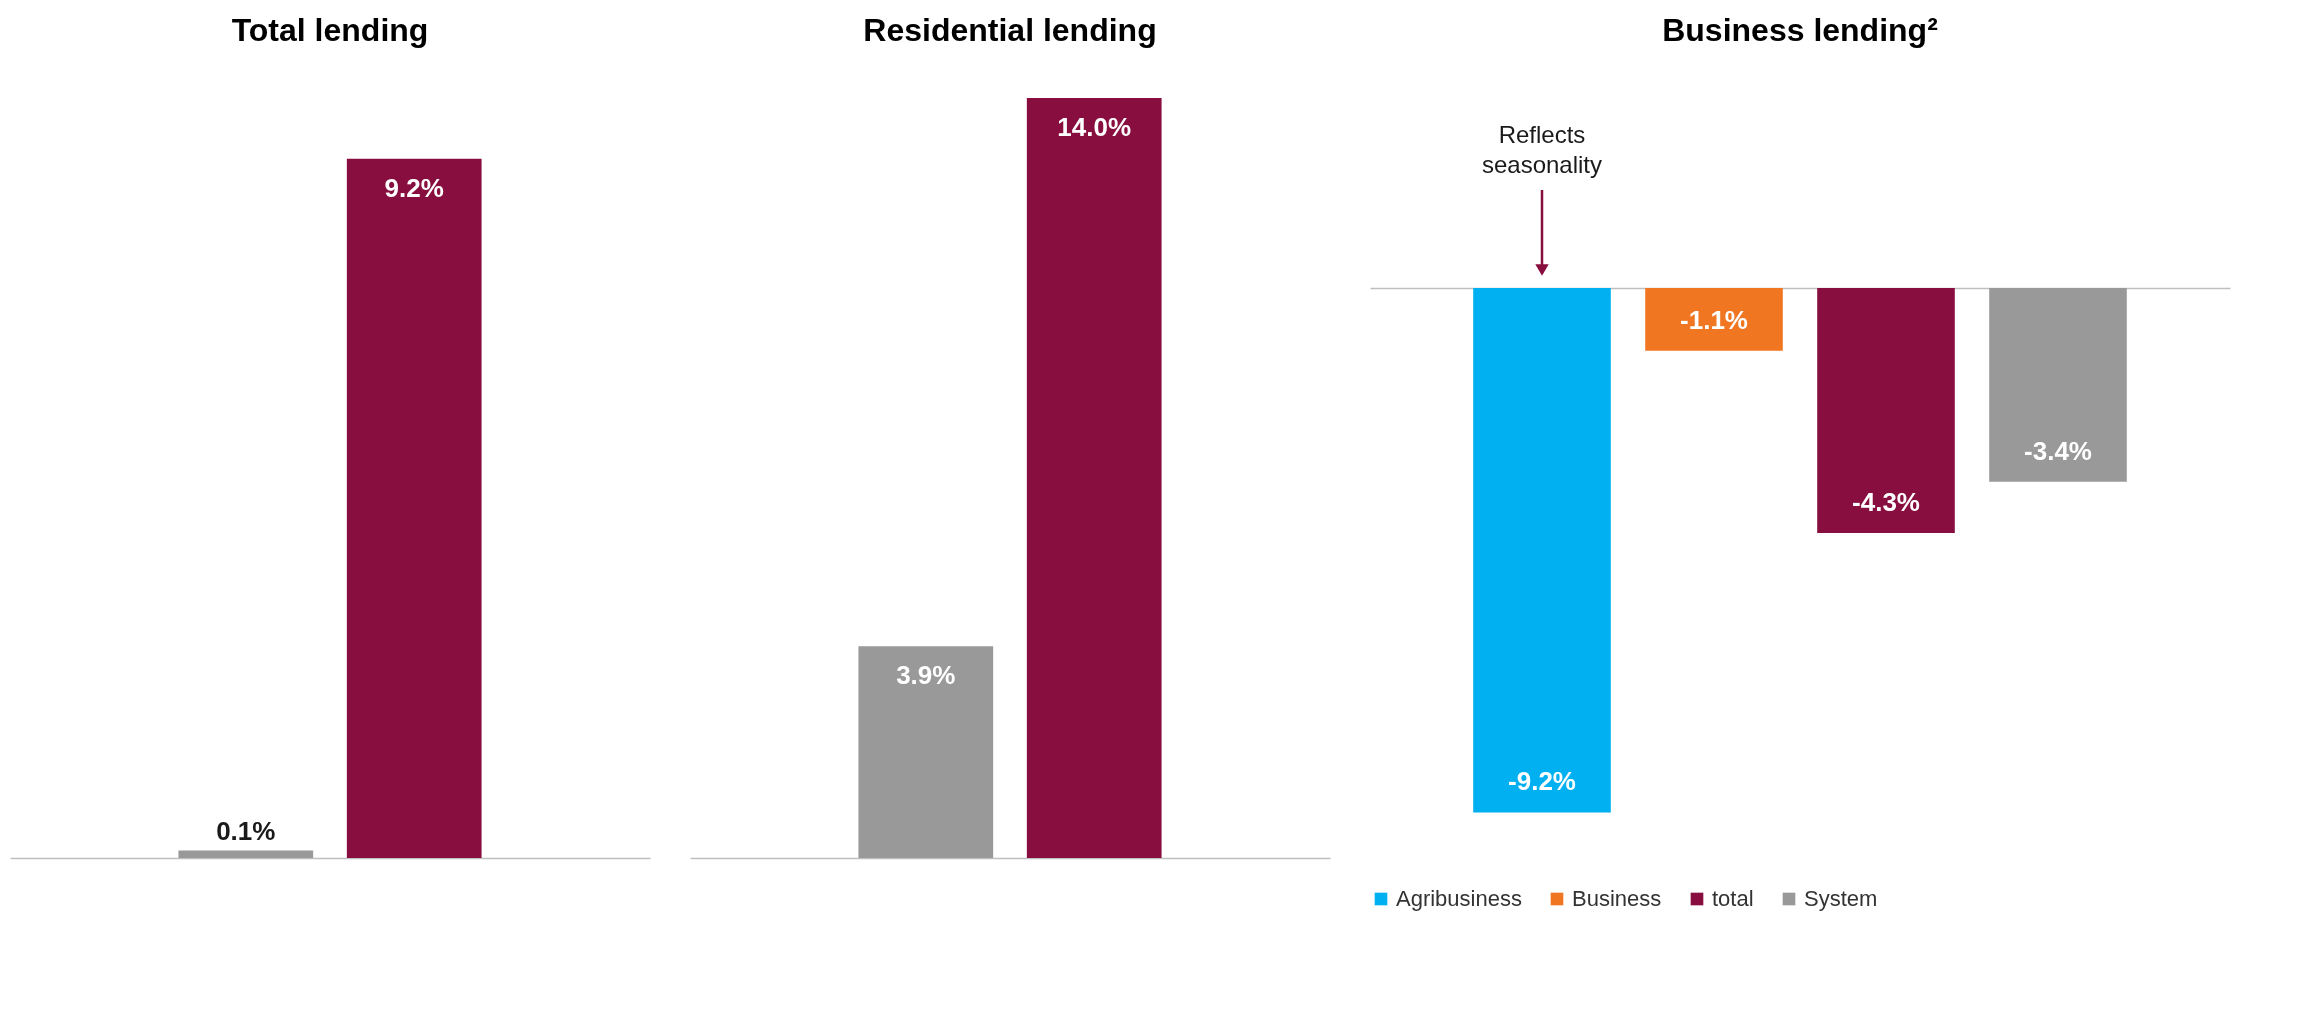 Image resolution: width=2311 pixels, height=1021 pixels. Describe the element at coordinates (2058, 450) in the screenshot. I see `data-label: -3.4%` at that location.